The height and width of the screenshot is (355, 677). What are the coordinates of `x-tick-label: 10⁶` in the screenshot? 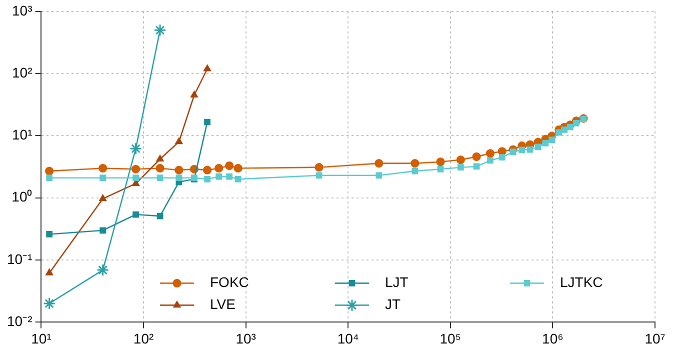 It's located at (553, 338).